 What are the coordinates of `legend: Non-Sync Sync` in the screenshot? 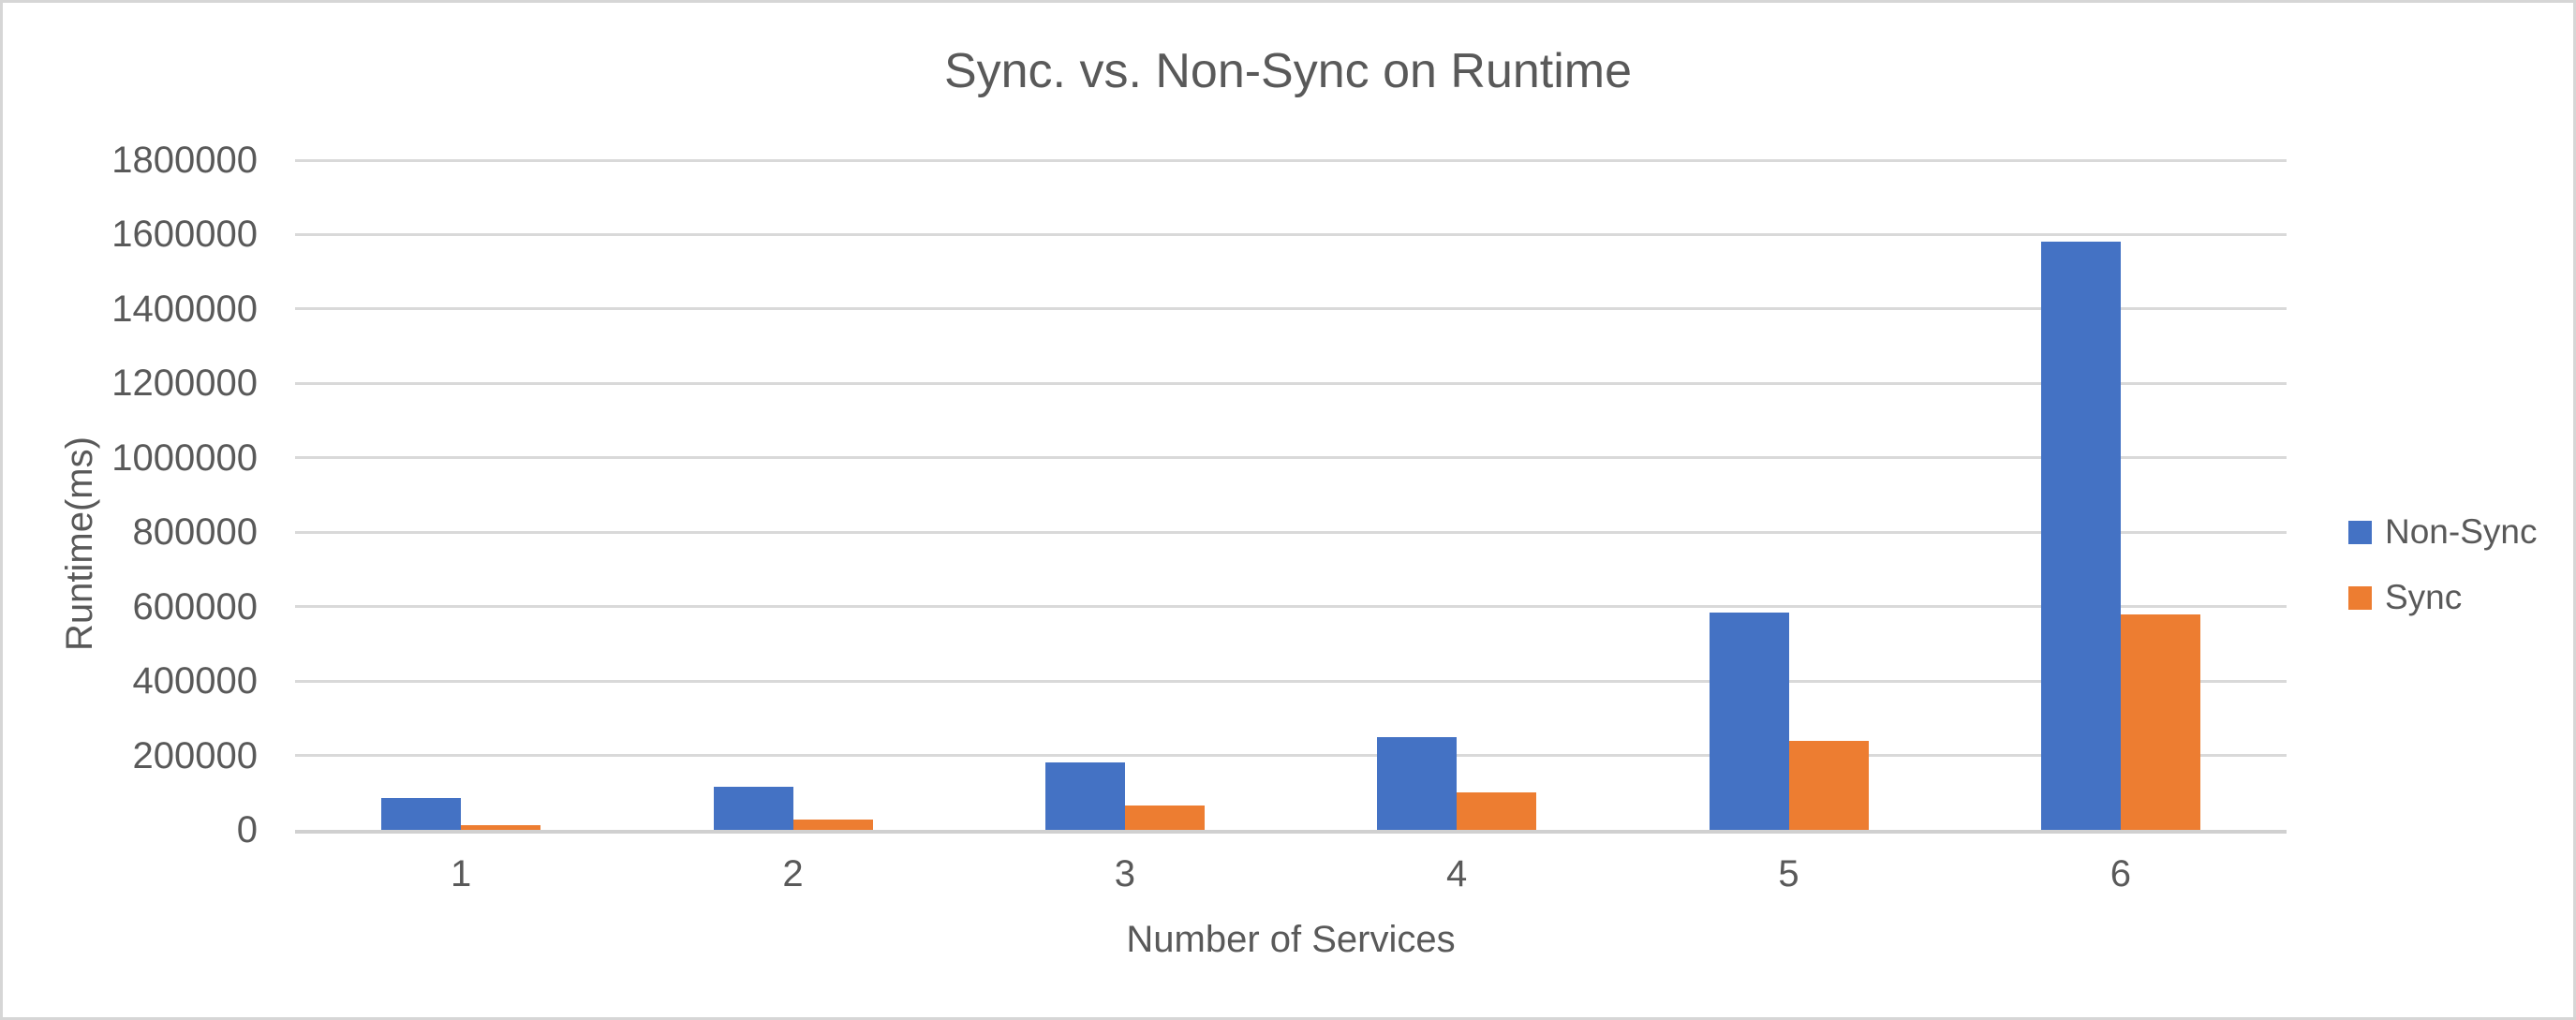 It's located at (2443, 564).